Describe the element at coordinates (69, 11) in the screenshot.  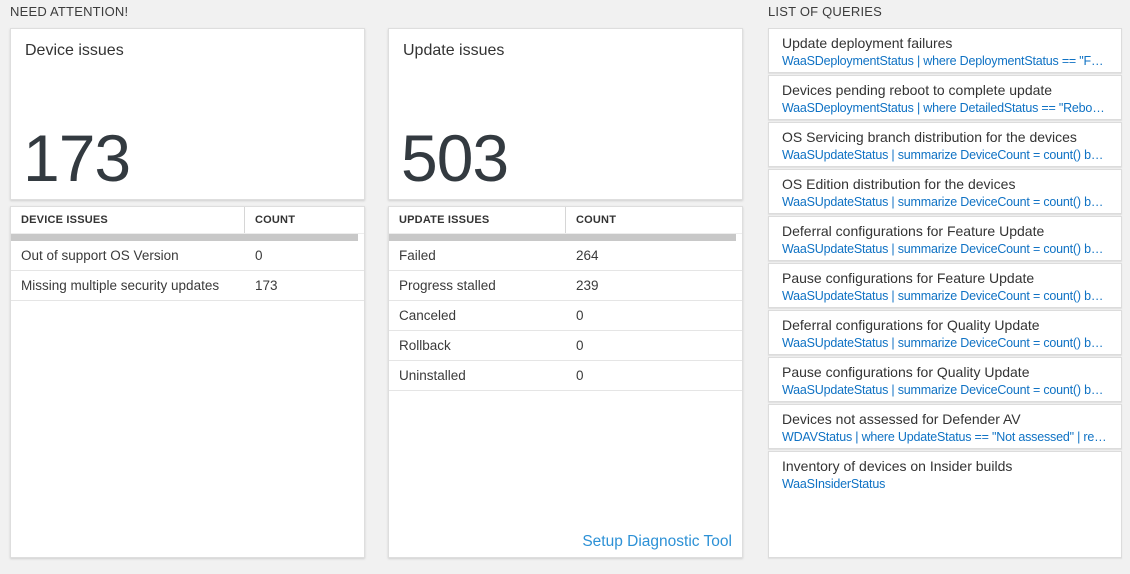
I see `need-attention-section-label: NEED ATTENTION!` at that location.